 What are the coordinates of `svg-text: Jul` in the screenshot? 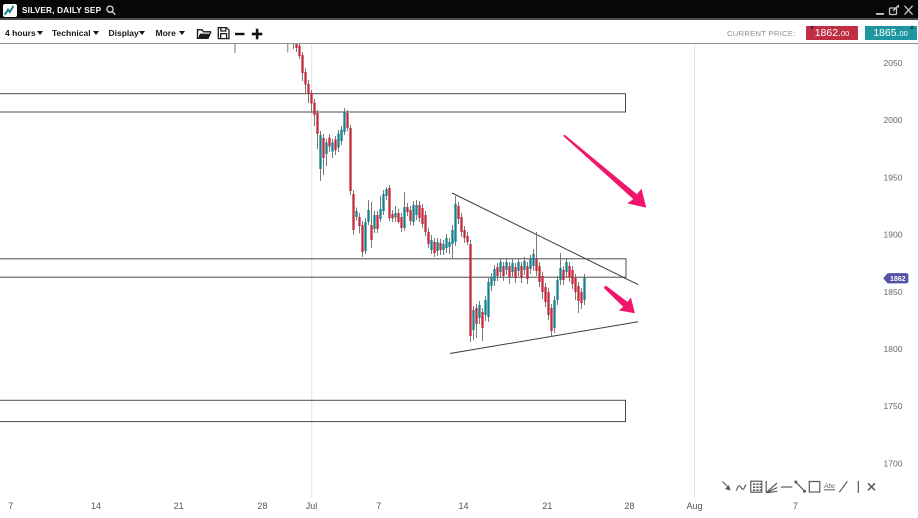 It's located at (312, 506).